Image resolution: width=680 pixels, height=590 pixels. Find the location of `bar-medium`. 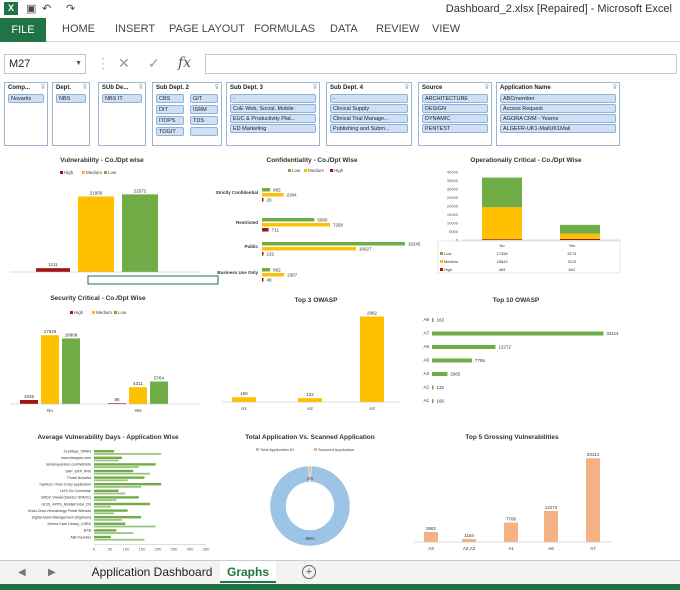

bar-medium is located at coordinates (580, 236).